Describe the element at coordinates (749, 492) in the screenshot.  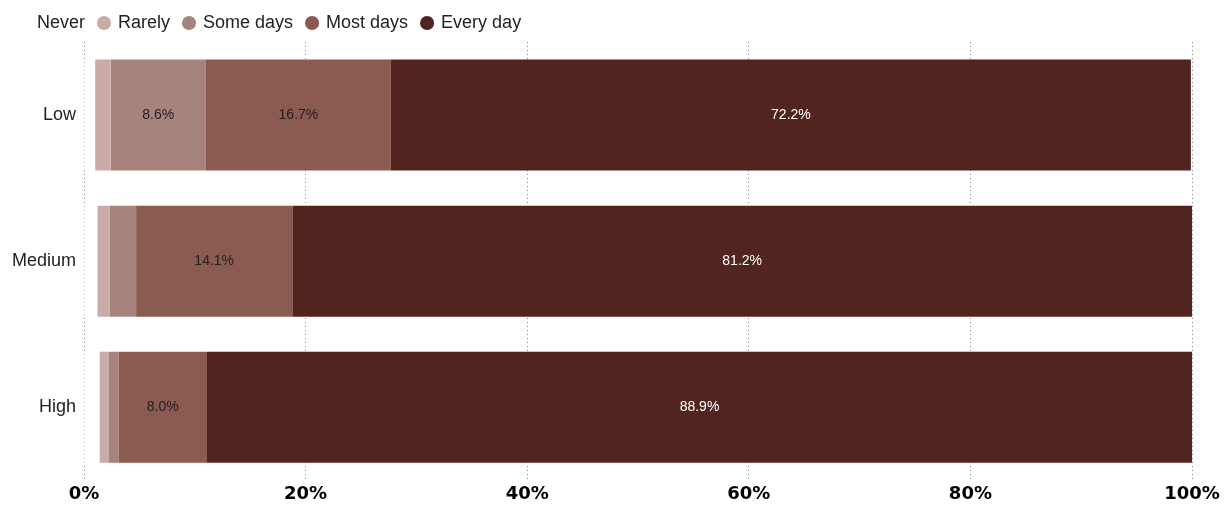
I see `x-tick-label: 60%` at that location.